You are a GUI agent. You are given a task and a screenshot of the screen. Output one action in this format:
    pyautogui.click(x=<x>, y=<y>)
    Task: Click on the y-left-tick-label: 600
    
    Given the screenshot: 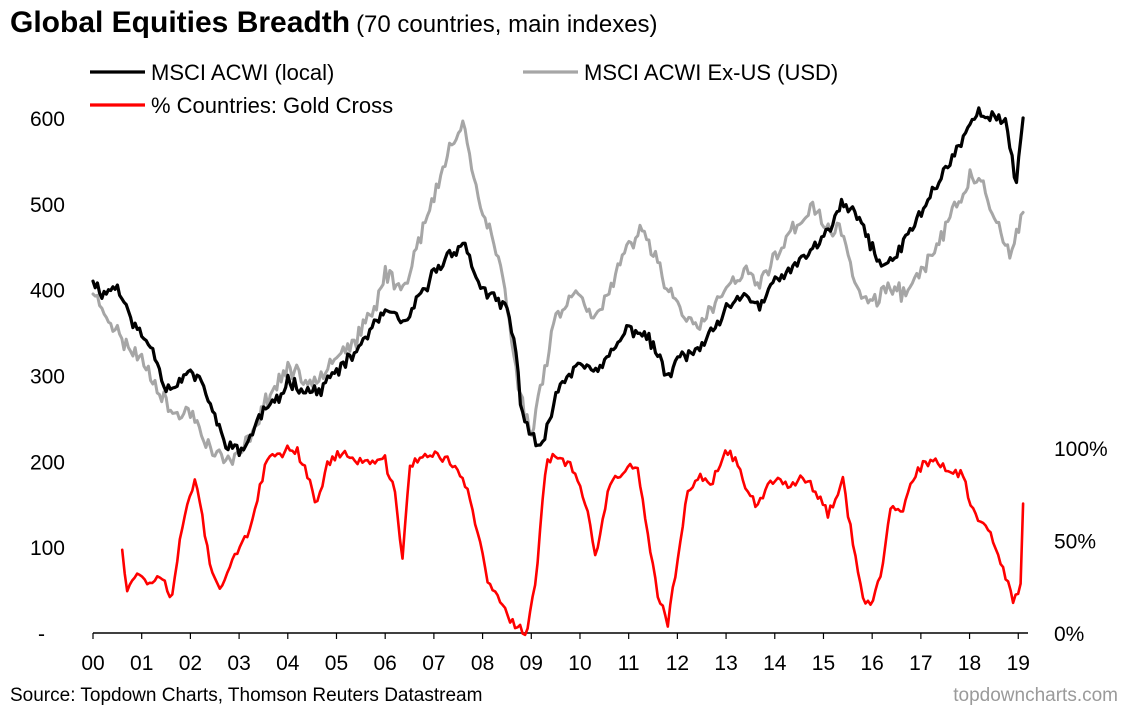 What is the action you would take?
    pyautogui.click(x=47, y=119)
    